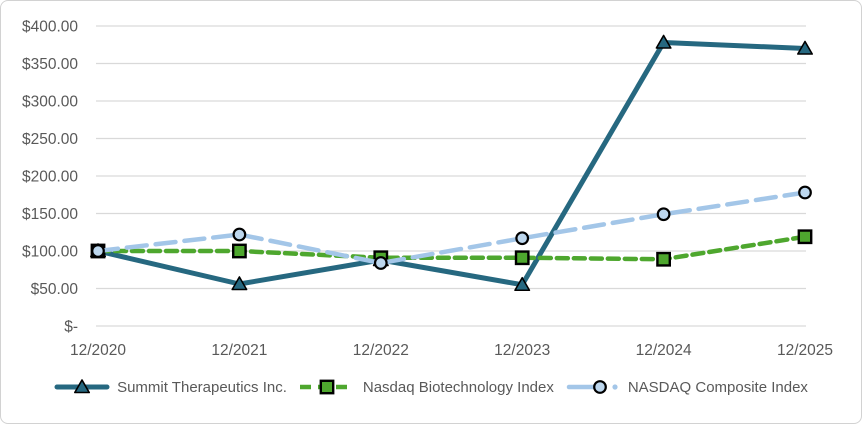 This screenshot has width=862, height=424. What do you see at coordinates (615, 387) in the screenshot?
I see `legend-swatch-dot` at bounding box center [615, 387].